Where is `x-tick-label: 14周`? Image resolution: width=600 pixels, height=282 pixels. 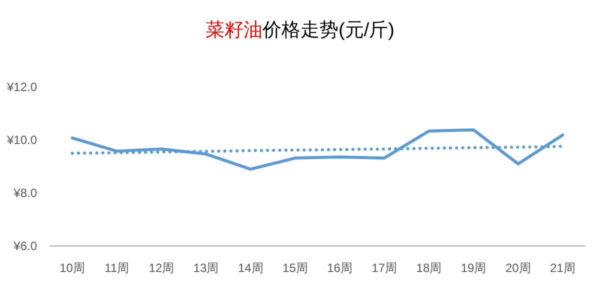 x-tick-label: 14周 is located at coordinates (251, 268).